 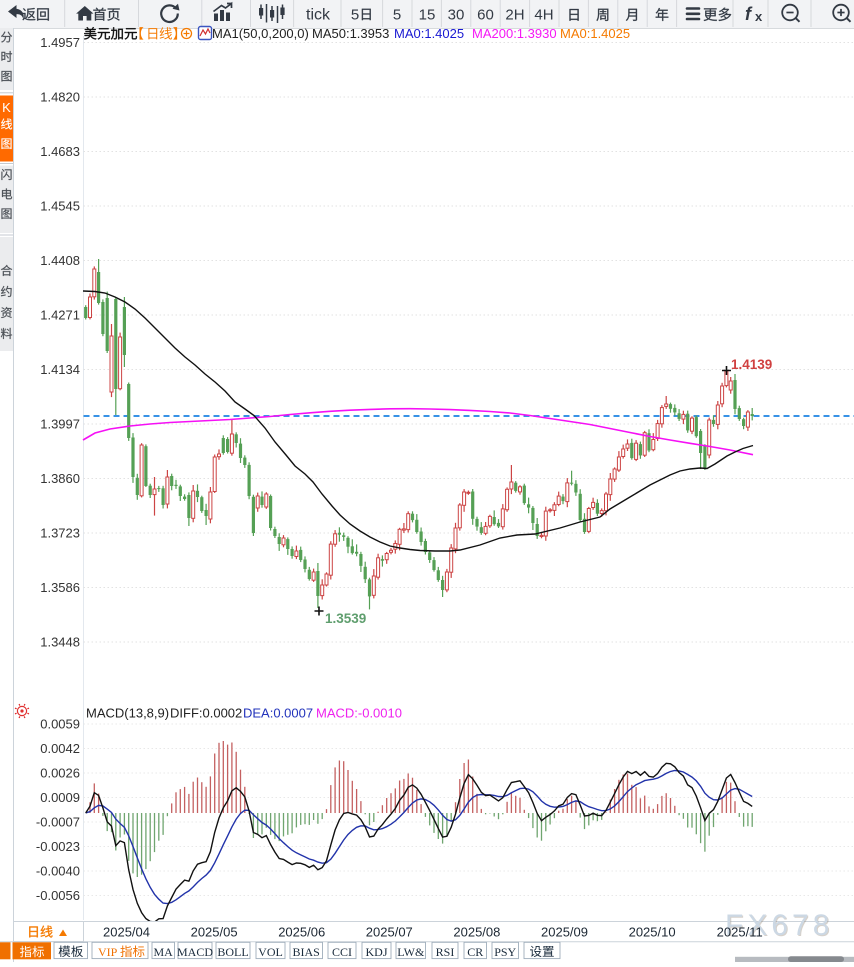 I want to click on svg-text: 30, so click(x=456, y=15).